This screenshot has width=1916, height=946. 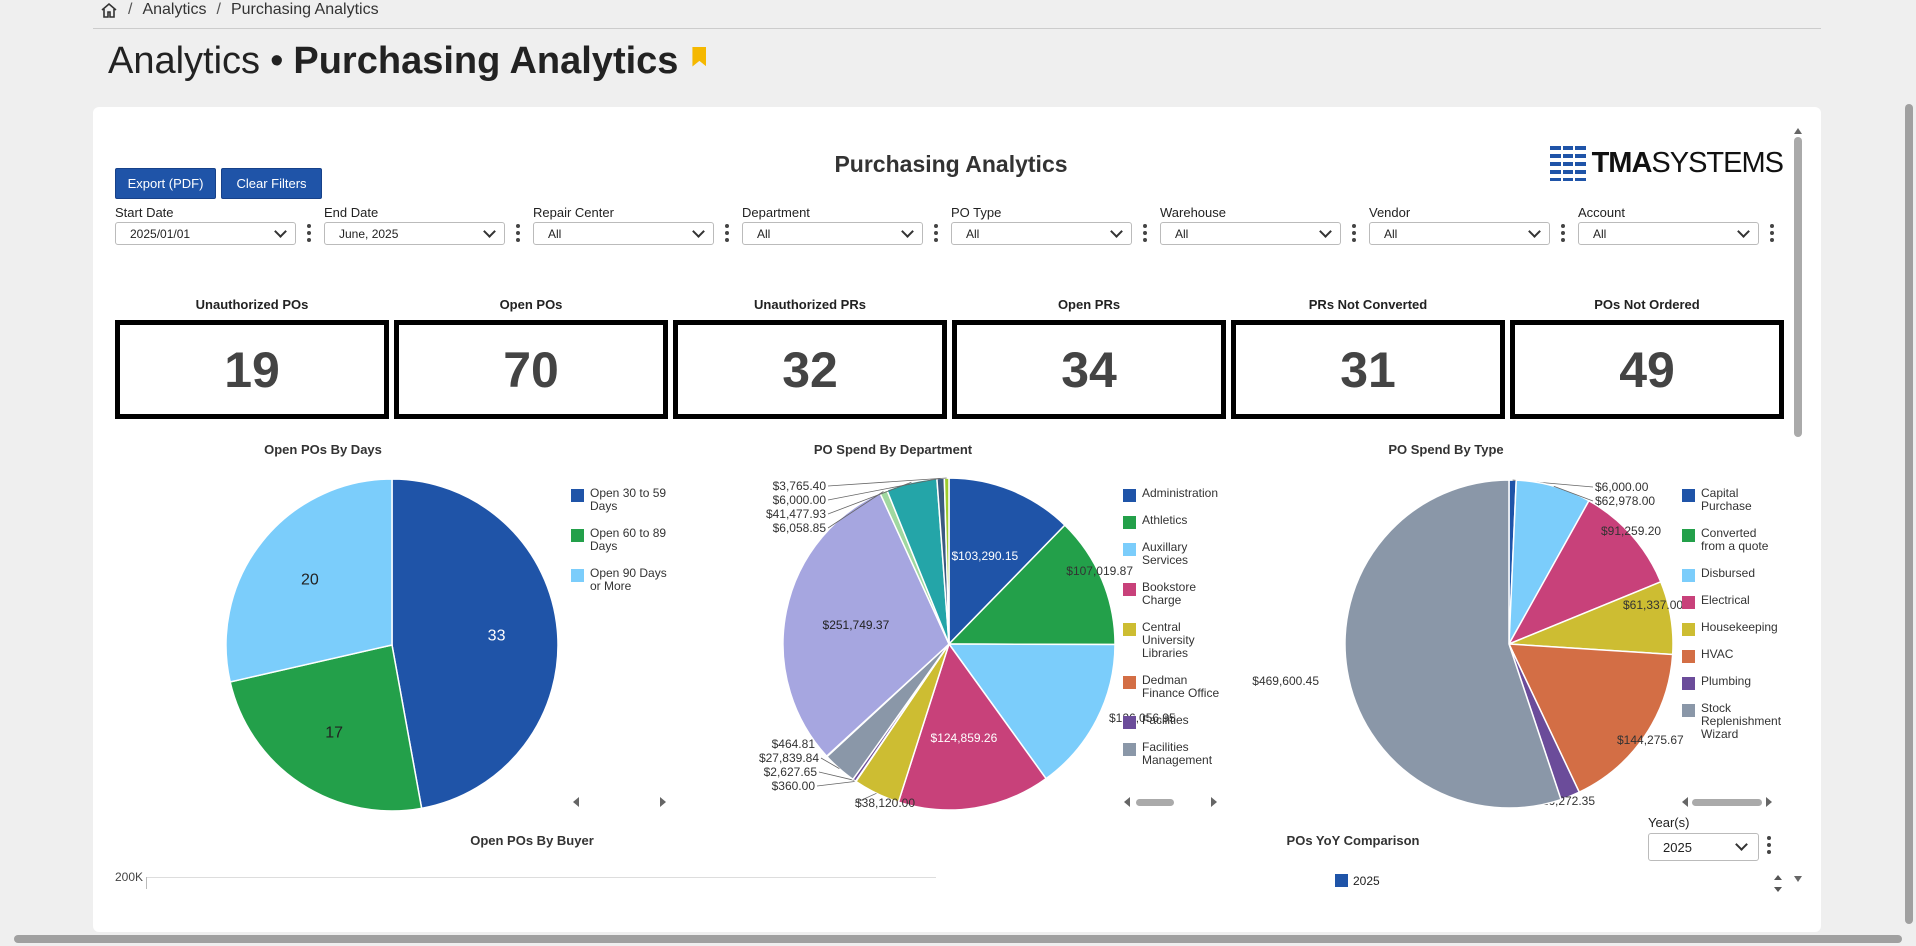 I want to click on vertical-scrollbar, so click(x=1798, y=505).